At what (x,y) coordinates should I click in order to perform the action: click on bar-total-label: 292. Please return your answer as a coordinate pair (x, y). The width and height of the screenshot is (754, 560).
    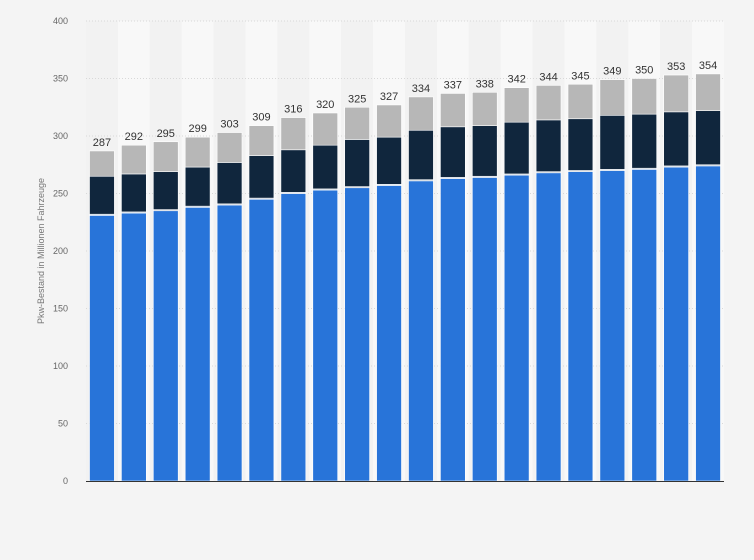
    Looking at the image, I should click on (134, 137).